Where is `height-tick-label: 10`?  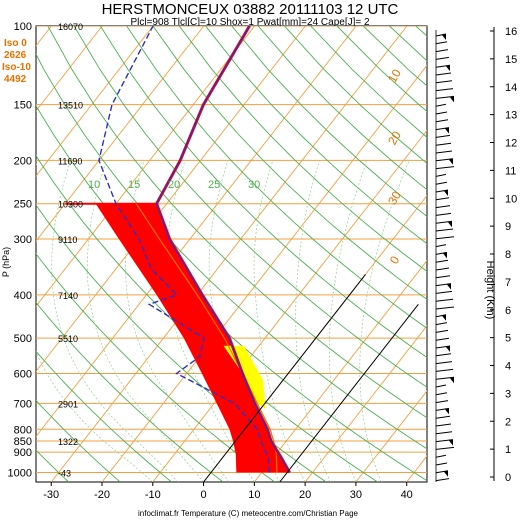 height-tick-label: 10 is located at coordinates (511, 199).